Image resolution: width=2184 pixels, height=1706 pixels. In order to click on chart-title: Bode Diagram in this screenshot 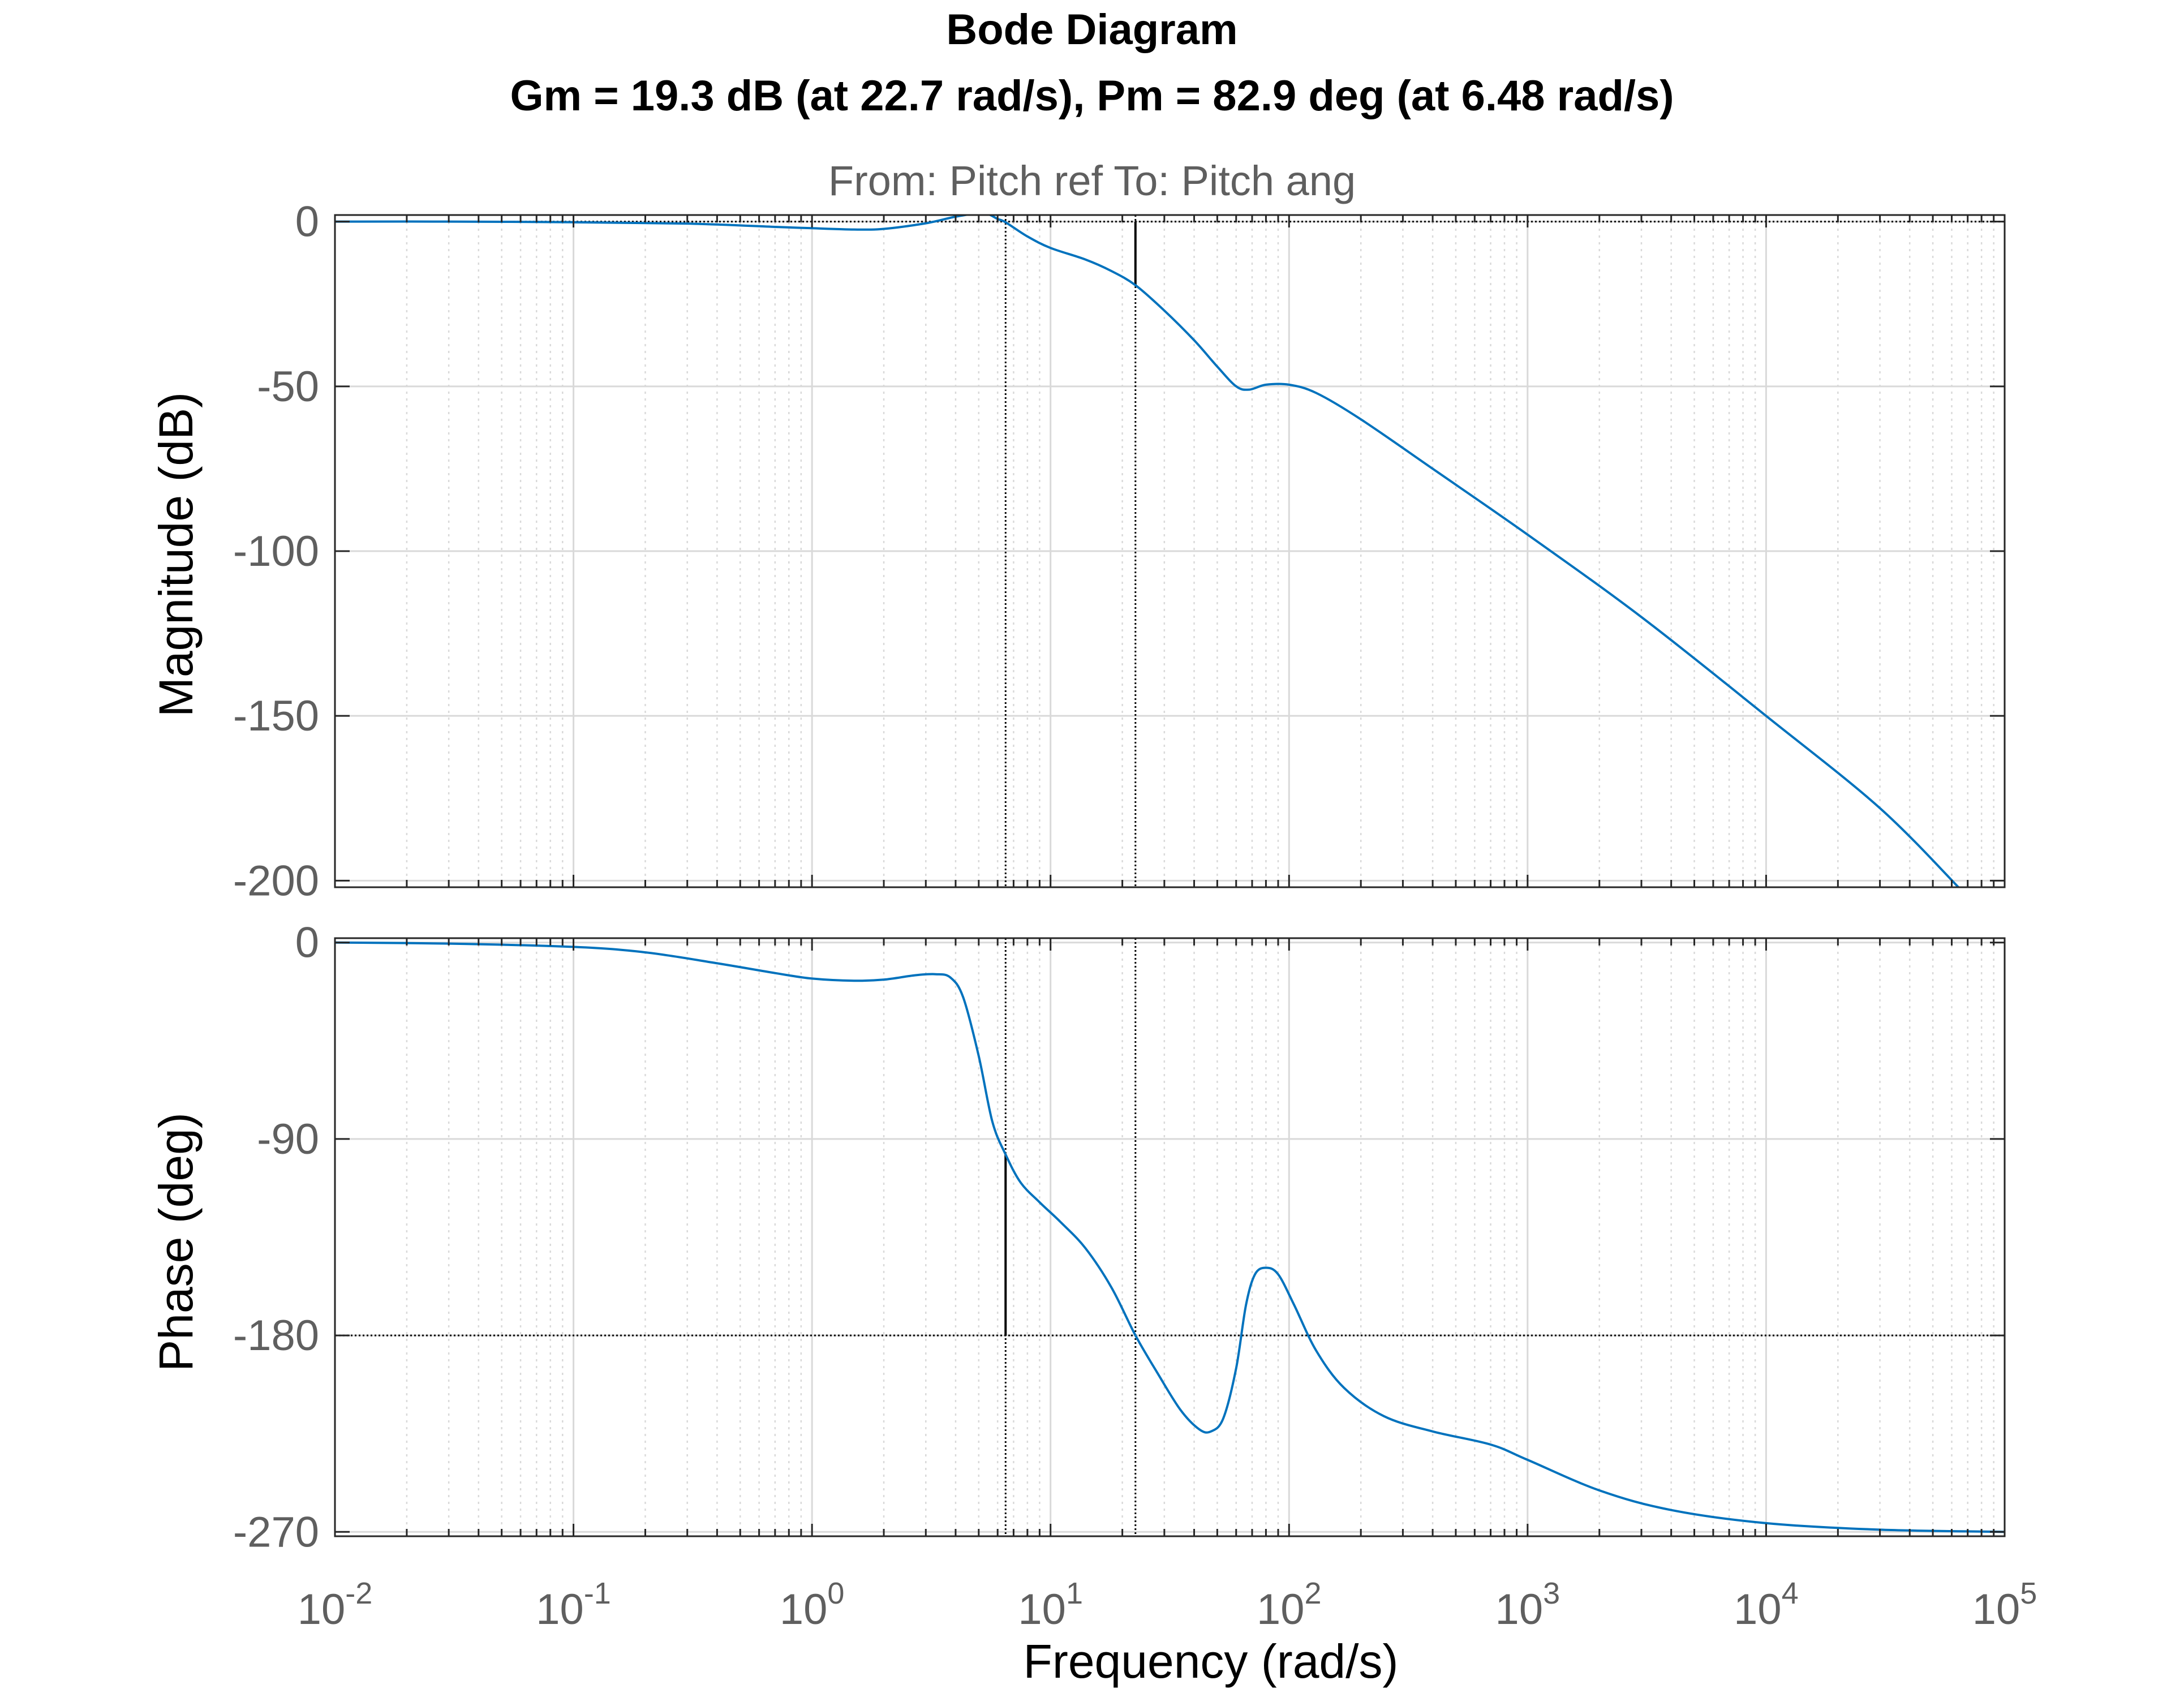, I will do `click(1091, 30)`.